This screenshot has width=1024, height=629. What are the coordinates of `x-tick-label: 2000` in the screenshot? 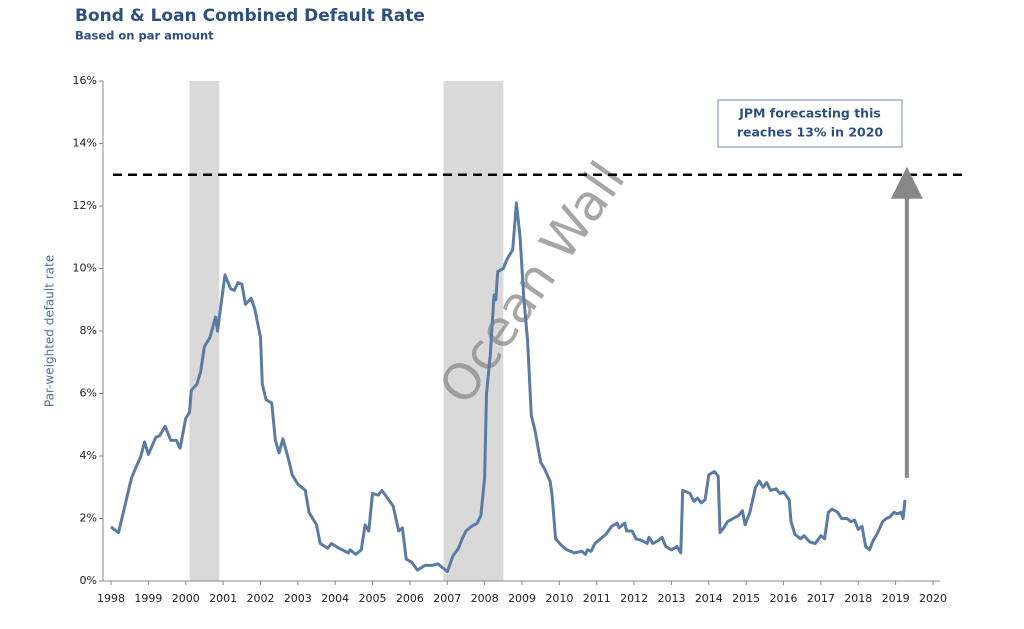 It's located at (186, 598).